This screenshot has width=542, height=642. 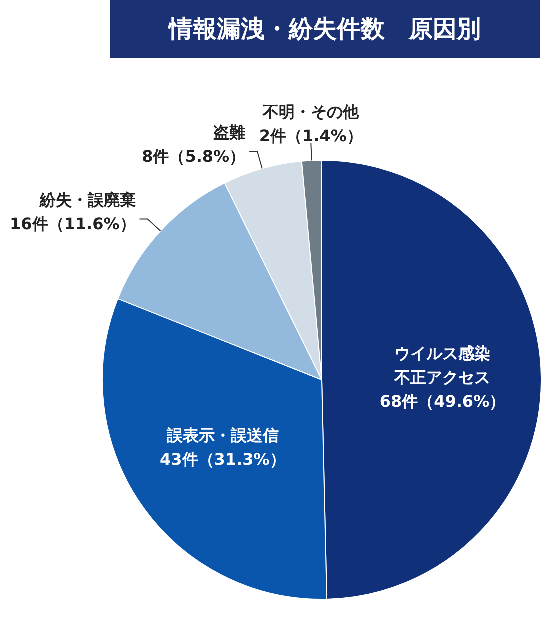 I want to click on slice-label: 紛失・誤廃棄, so click(x=87, y=200).